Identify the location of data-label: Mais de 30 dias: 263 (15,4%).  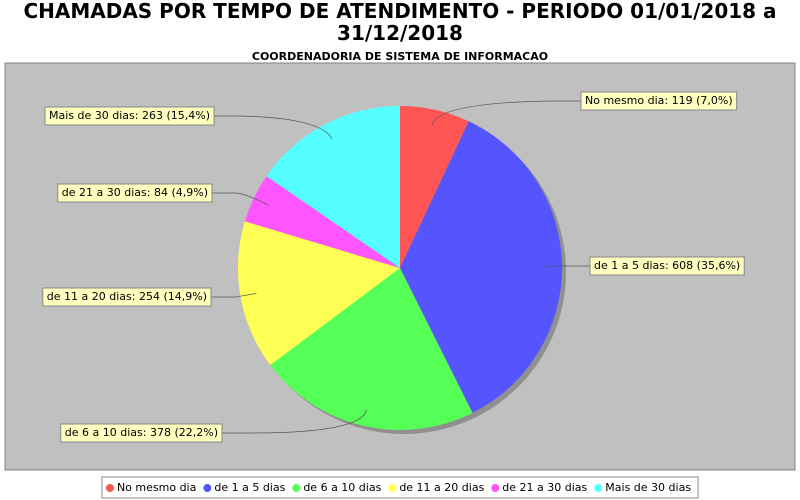
(129, 115).